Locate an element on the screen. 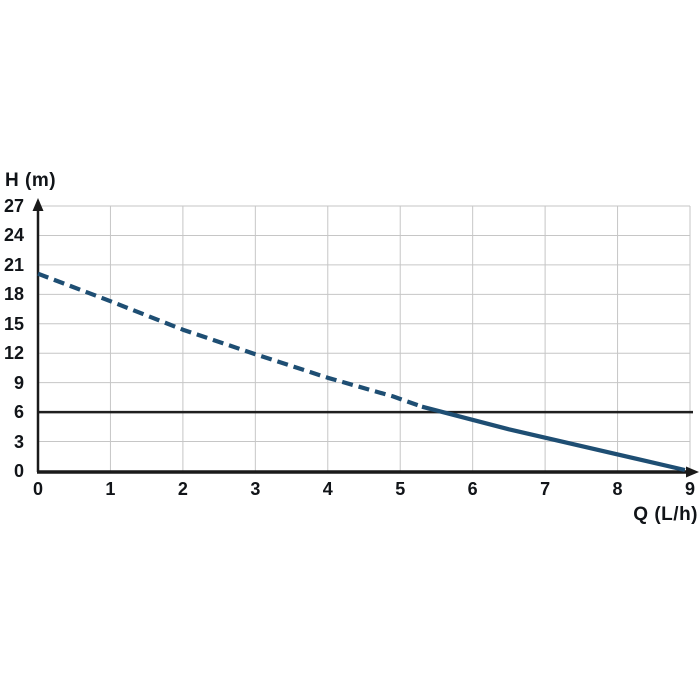 This screenshot has height=700, width=700. x-tick-label: 9 is located at coordinates (689, 489).